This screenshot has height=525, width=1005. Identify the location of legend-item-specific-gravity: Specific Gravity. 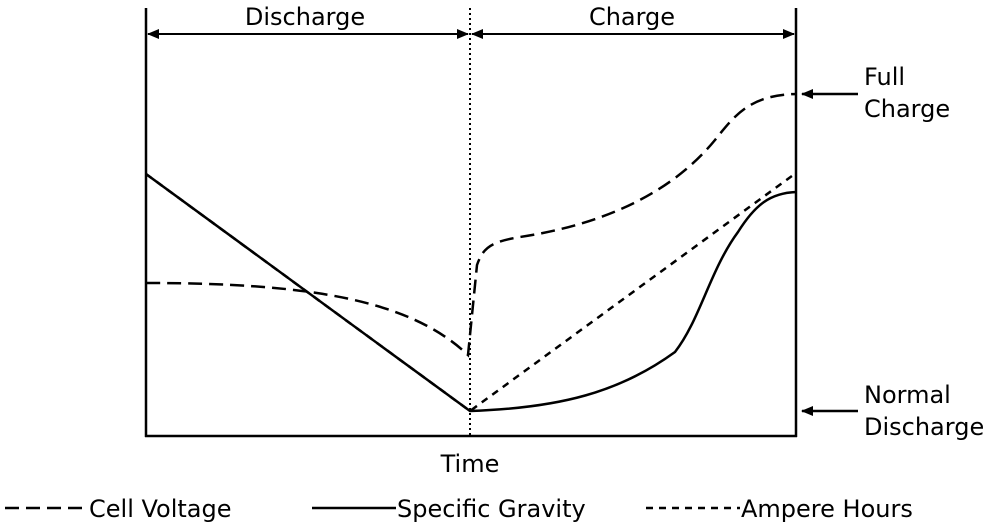
(449, 509).